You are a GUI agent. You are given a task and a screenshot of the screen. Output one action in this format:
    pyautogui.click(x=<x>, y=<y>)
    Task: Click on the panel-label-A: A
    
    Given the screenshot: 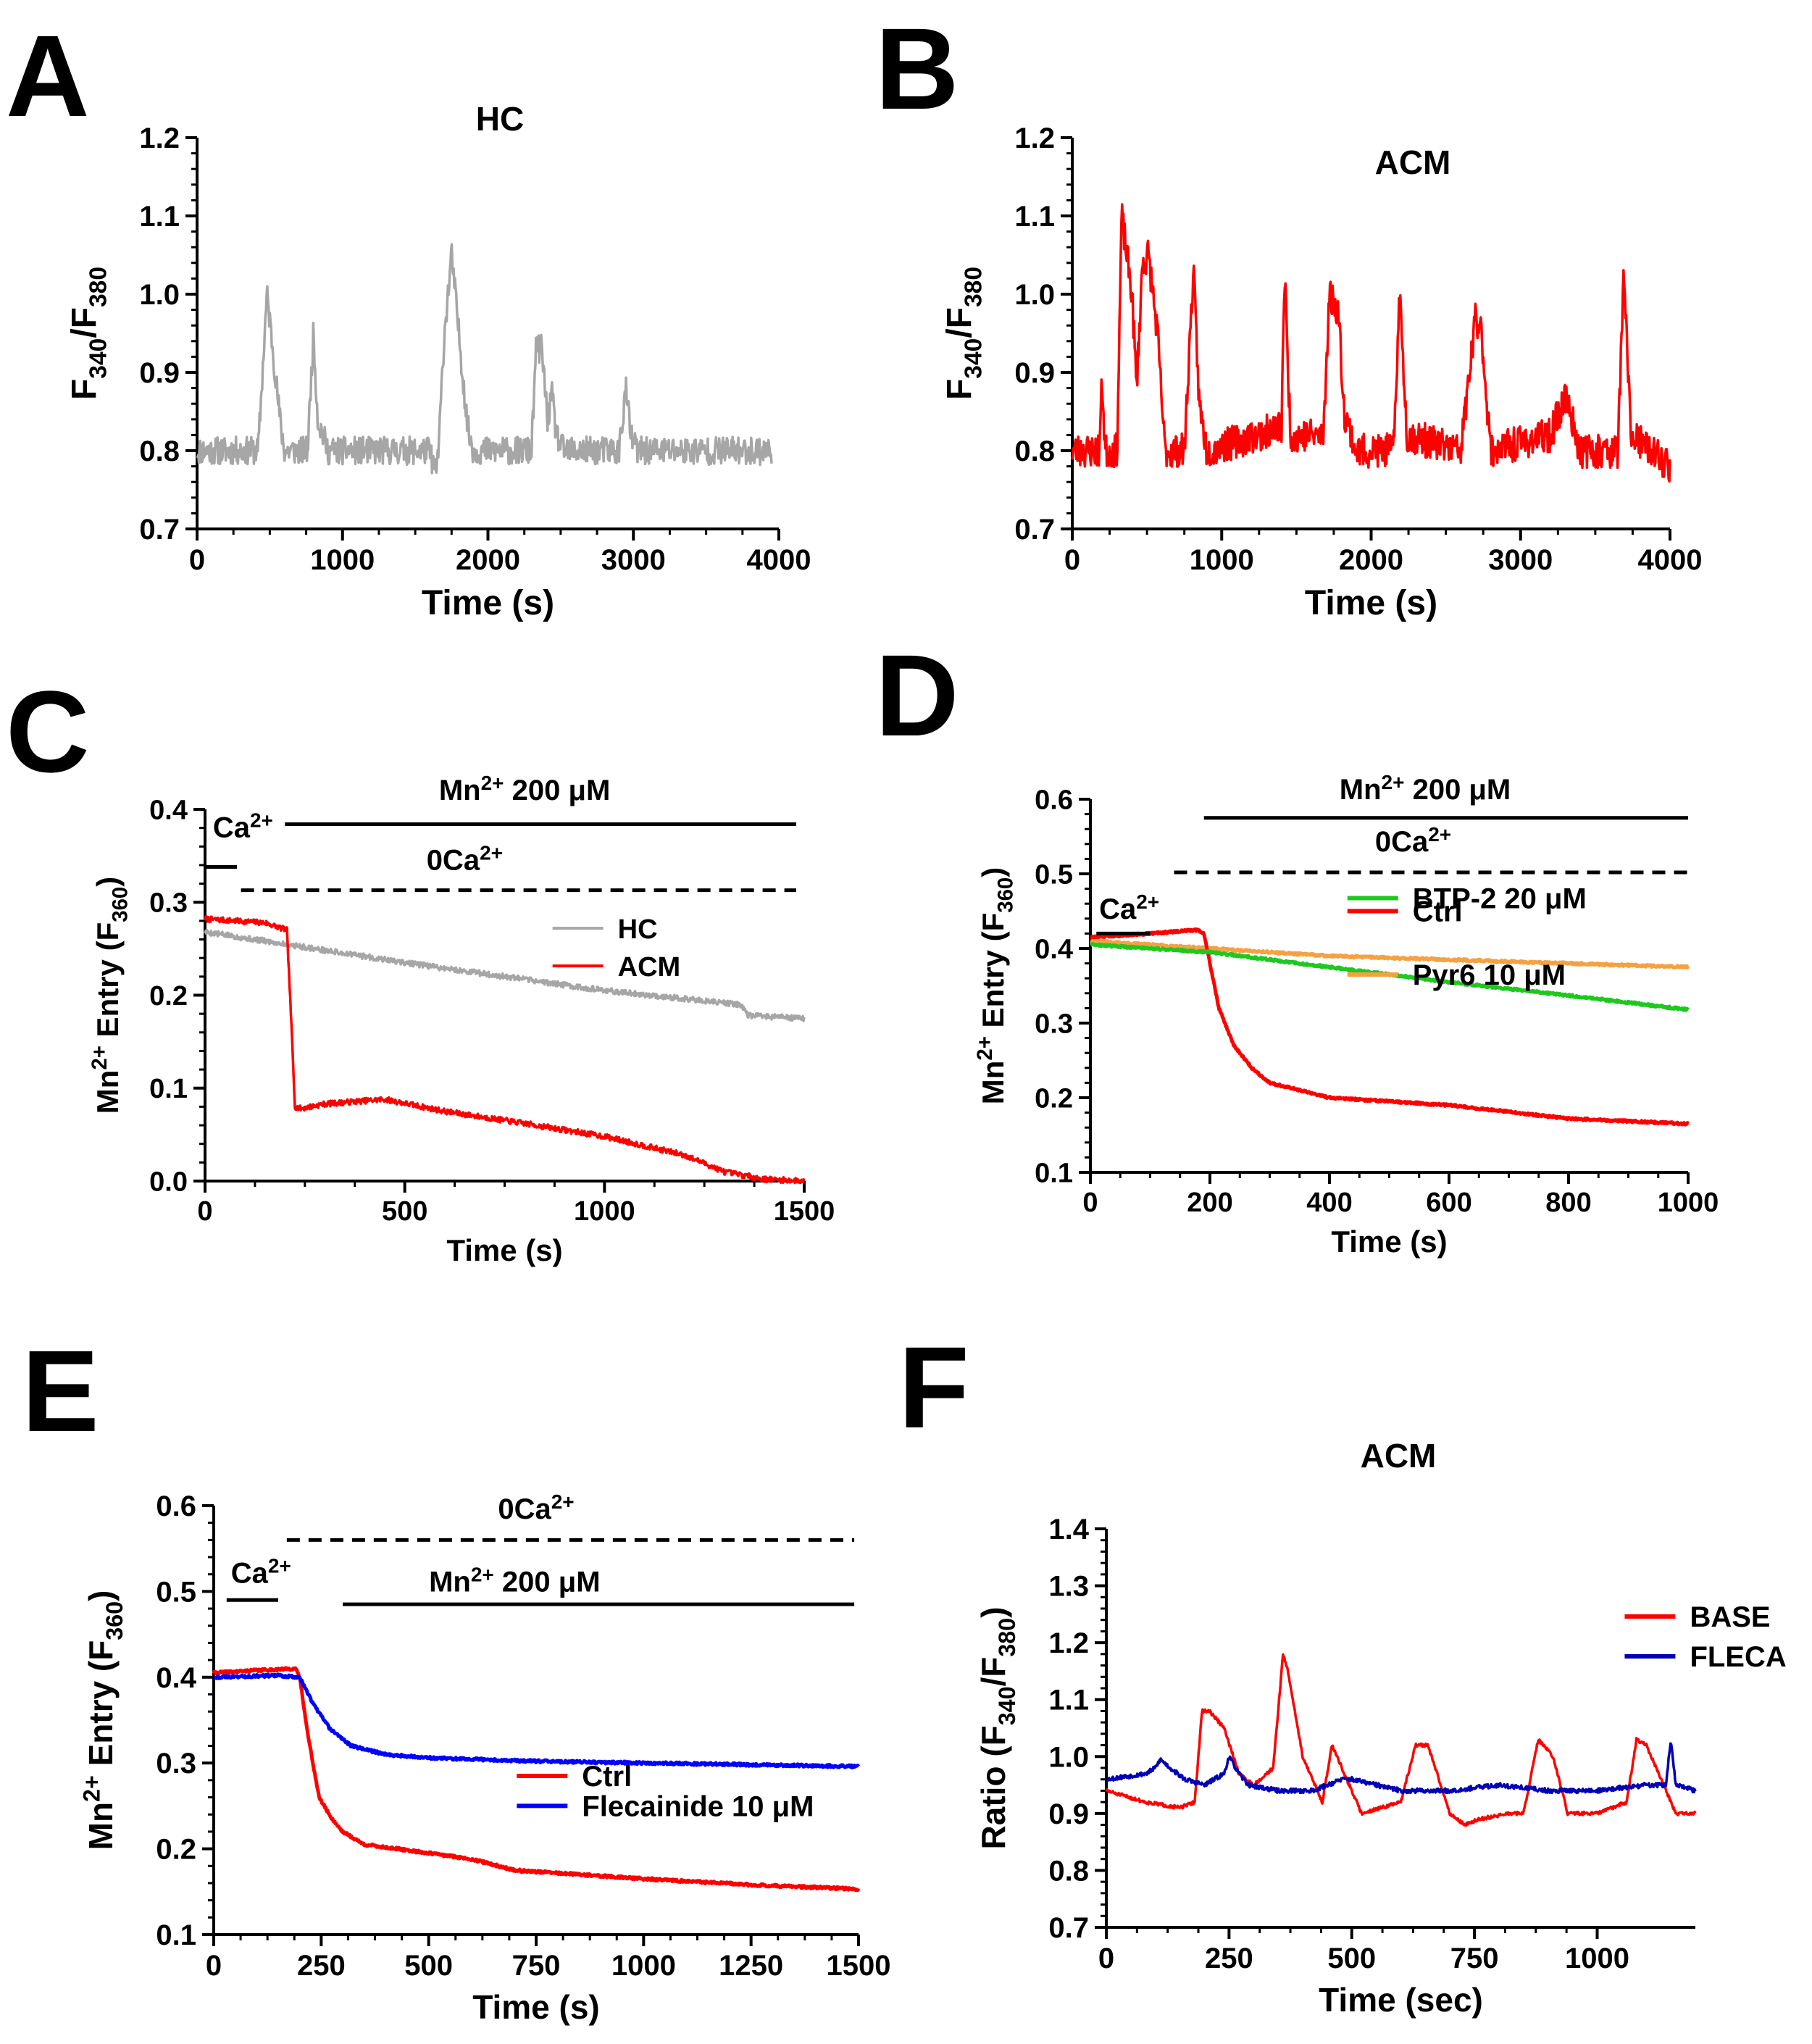 What is the action you would take?
    pyautogui.click(x=48, y=76)
    